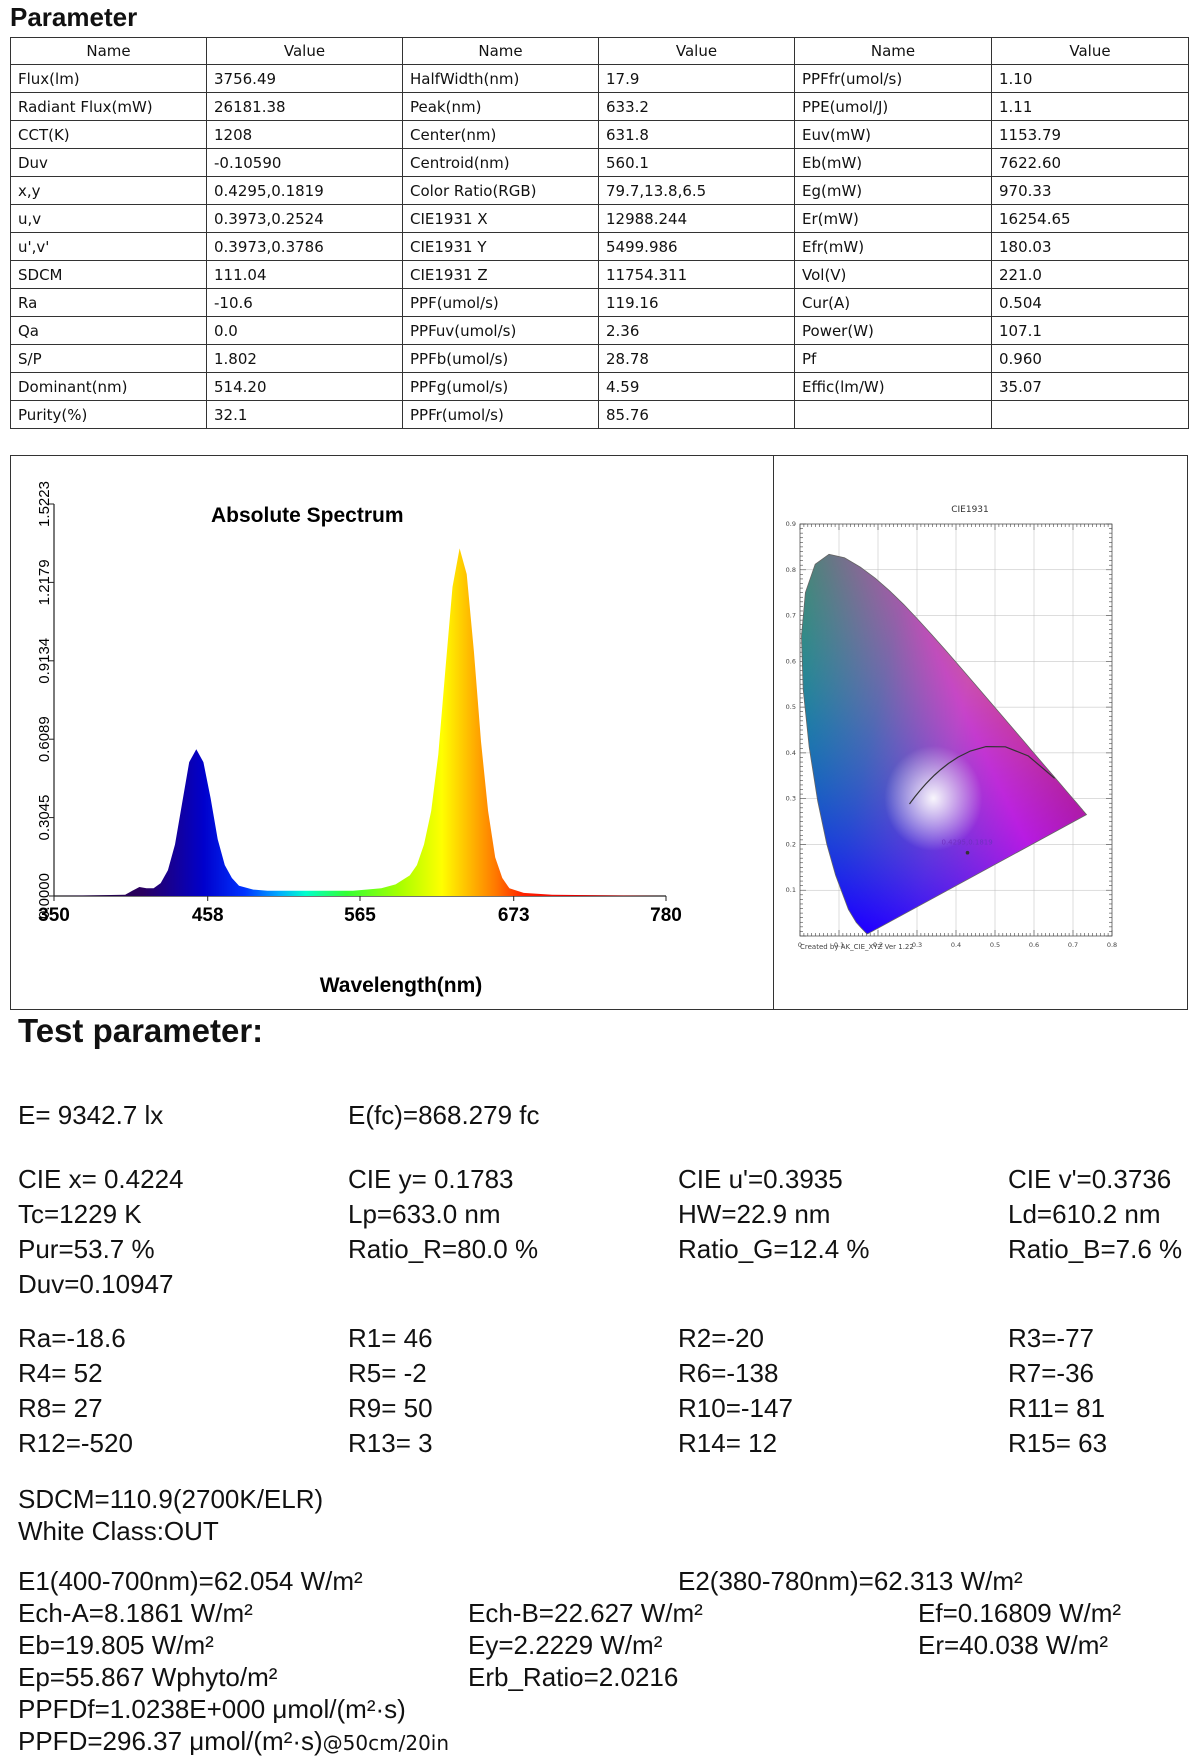  I want to click on param-name-cell: Centroid(nm), so click(500, 162).